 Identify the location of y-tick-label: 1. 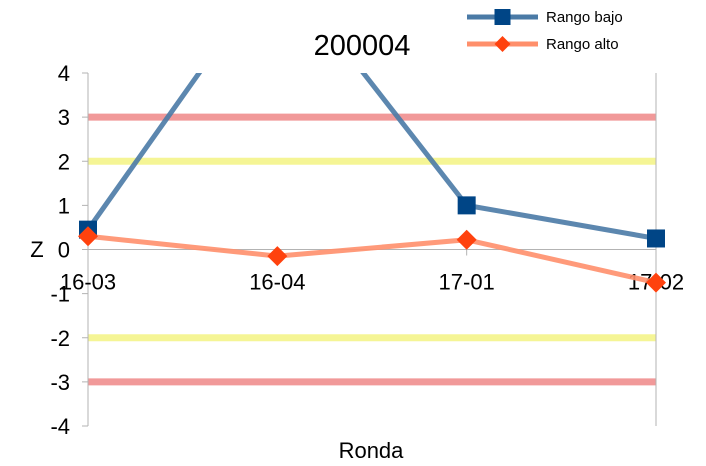
(64, 205).